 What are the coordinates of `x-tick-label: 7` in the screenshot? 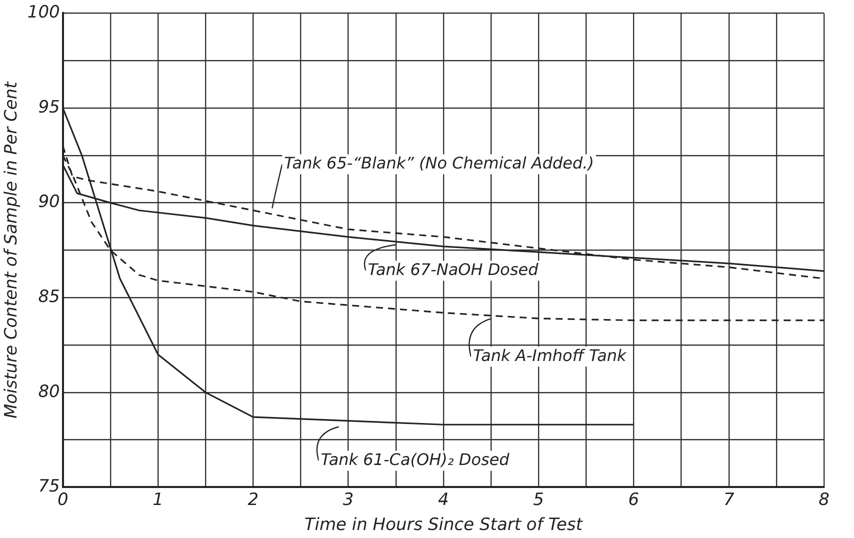 It's located at (728, 500).